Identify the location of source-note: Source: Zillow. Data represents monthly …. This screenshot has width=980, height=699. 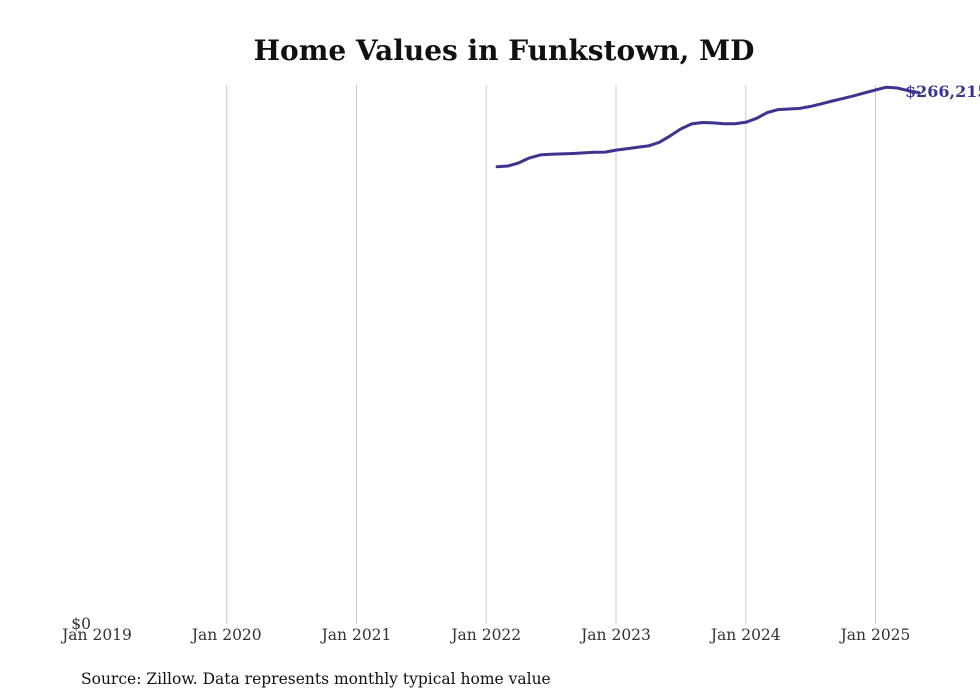
(316, 679).